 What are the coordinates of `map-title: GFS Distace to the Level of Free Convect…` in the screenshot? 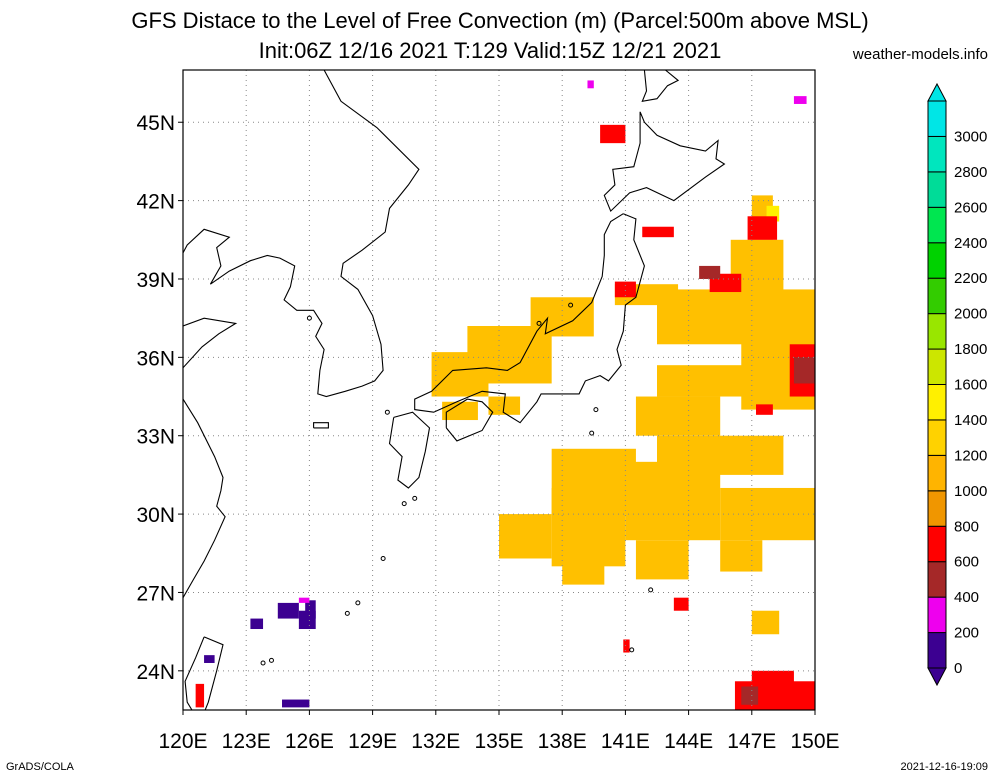 It's located at (500, 20).